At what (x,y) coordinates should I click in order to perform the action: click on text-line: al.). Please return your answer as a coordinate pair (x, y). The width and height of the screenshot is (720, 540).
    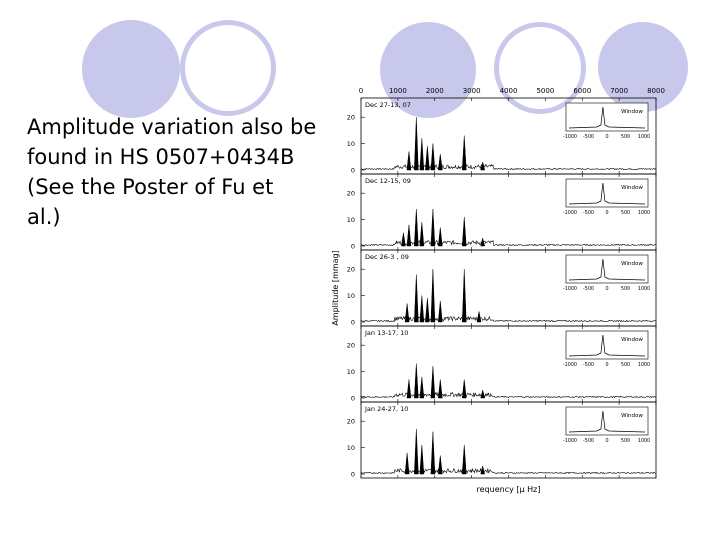
    Looking at the image, I should click on (44, 217).